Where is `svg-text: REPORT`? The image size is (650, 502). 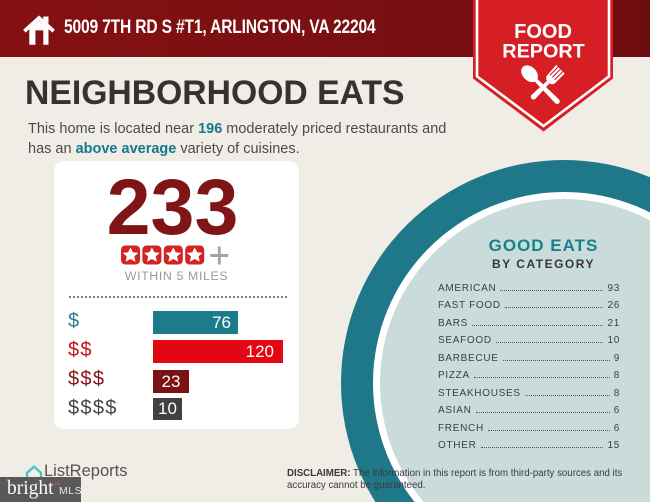
svg-text: REPORT is located at coordinates (543, 52).